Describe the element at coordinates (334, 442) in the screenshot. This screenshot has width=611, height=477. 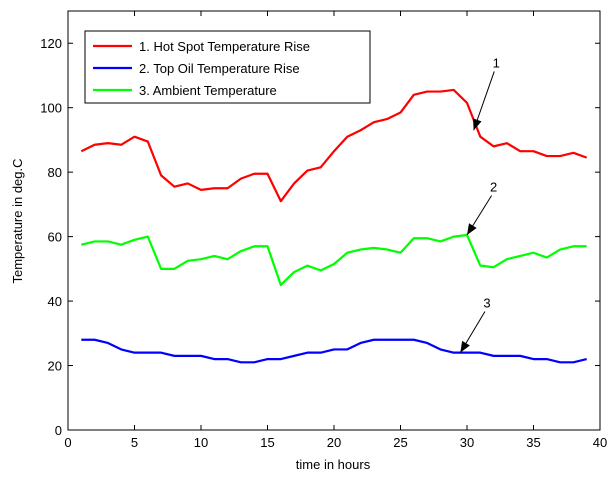
I see `x-tick-label: 20` at that location.